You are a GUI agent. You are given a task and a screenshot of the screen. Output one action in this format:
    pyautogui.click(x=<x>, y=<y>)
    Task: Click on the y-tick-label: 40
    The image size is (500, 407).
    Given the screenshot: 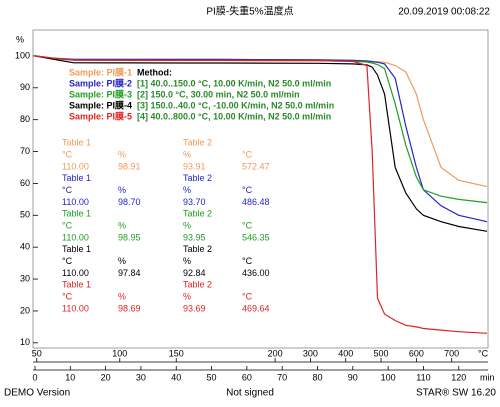 What is the action you would take?
    pyautogui.click(x=25, y=247)
    